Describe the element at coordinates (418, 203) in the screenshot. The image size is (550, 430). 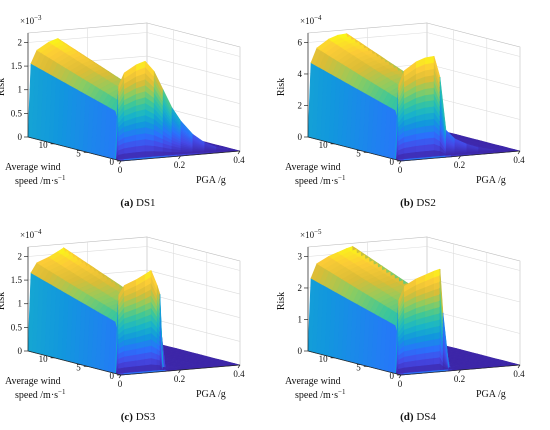
I see `panel-caption: (b) DS2` at that location.